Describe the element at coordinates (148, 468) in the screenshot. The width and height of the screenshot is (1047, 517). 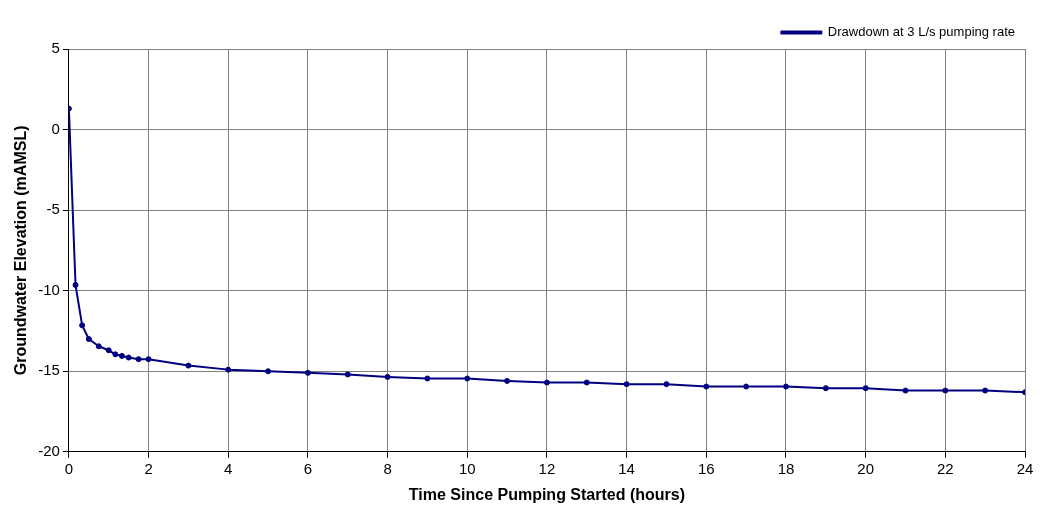
I see `x-tick-label: 2` at that location.